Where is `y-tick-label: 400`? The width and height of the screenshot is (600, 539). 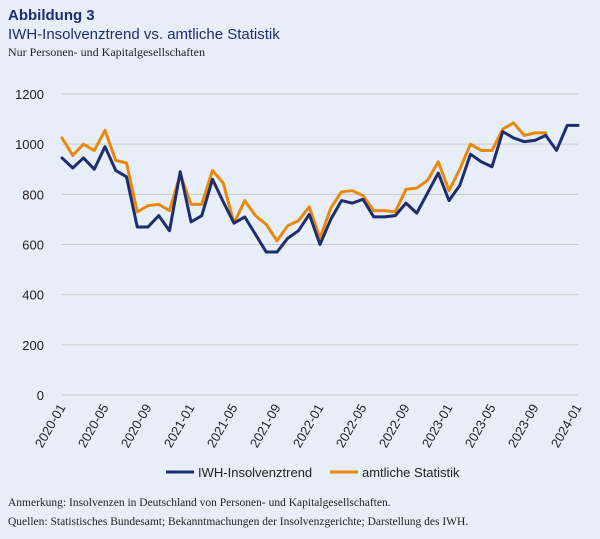 y-tick-label: 400 is located at coordinates (33, 295).